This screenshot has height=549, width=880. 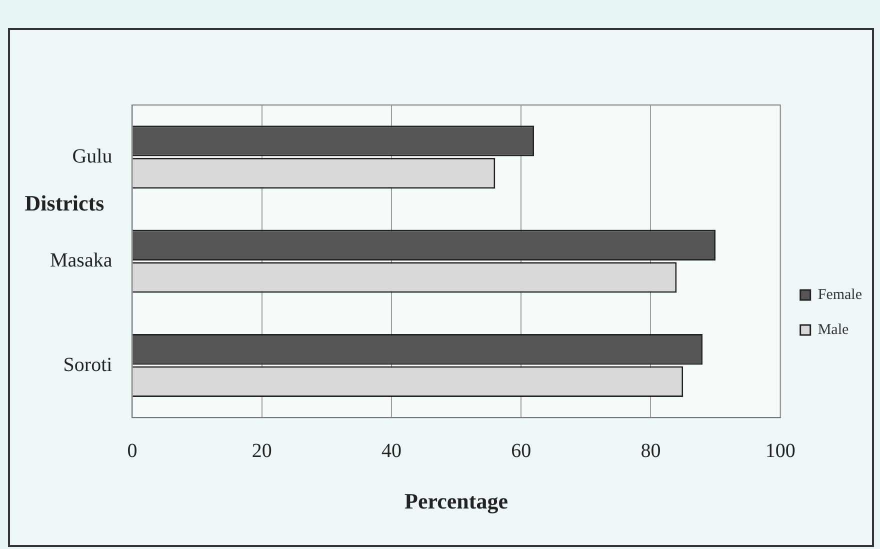 What do you see at coordinates (521, 451) in the screenshot?
I see `x-tick-label: 60` at bounding box center [521, 451].